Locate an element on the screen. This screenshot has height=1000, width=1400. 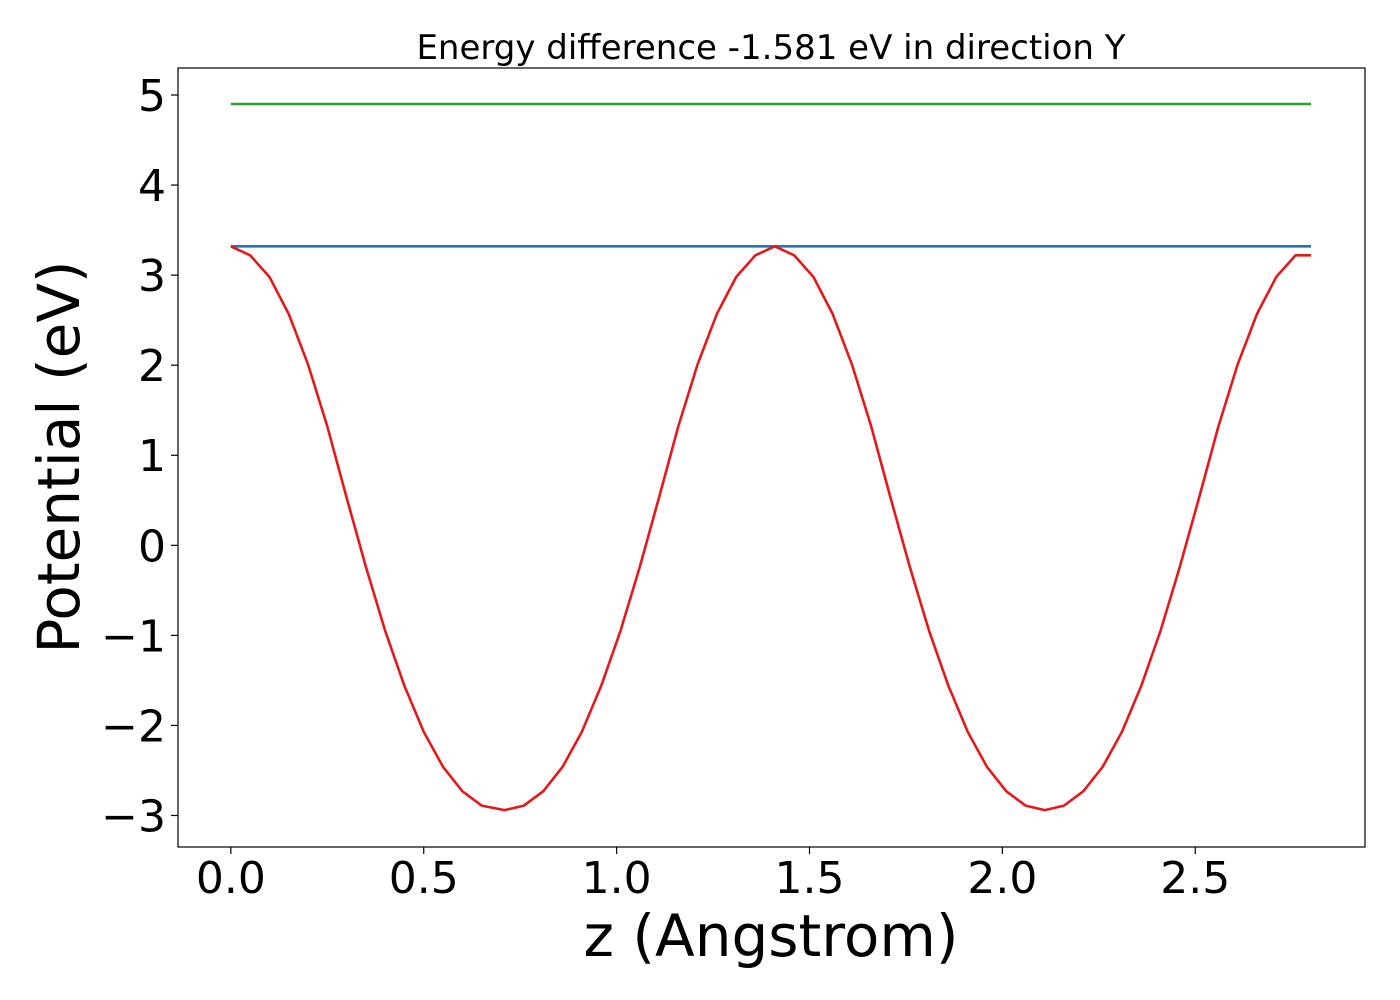
y-tick-label: 4 is located at coordinates (152, 186).